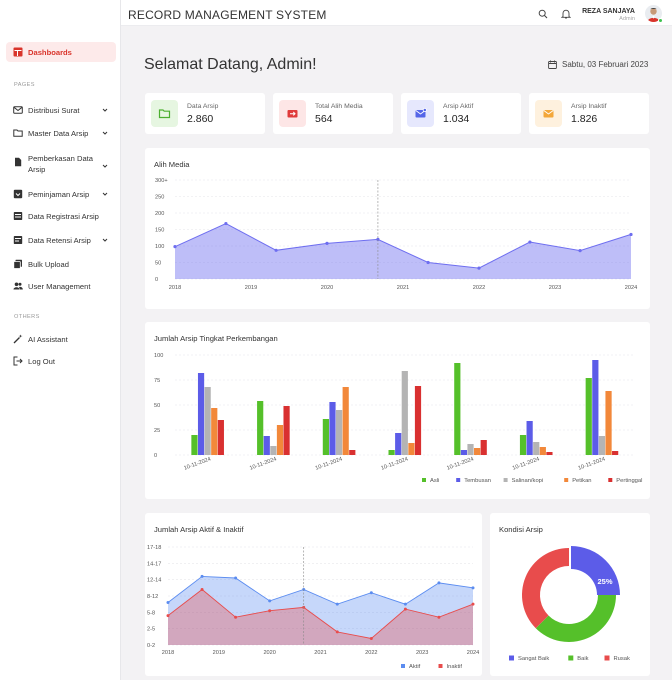  I want to click on sidebar-item-master-data-arsip: Master Data Arsip, so click(61, 133).